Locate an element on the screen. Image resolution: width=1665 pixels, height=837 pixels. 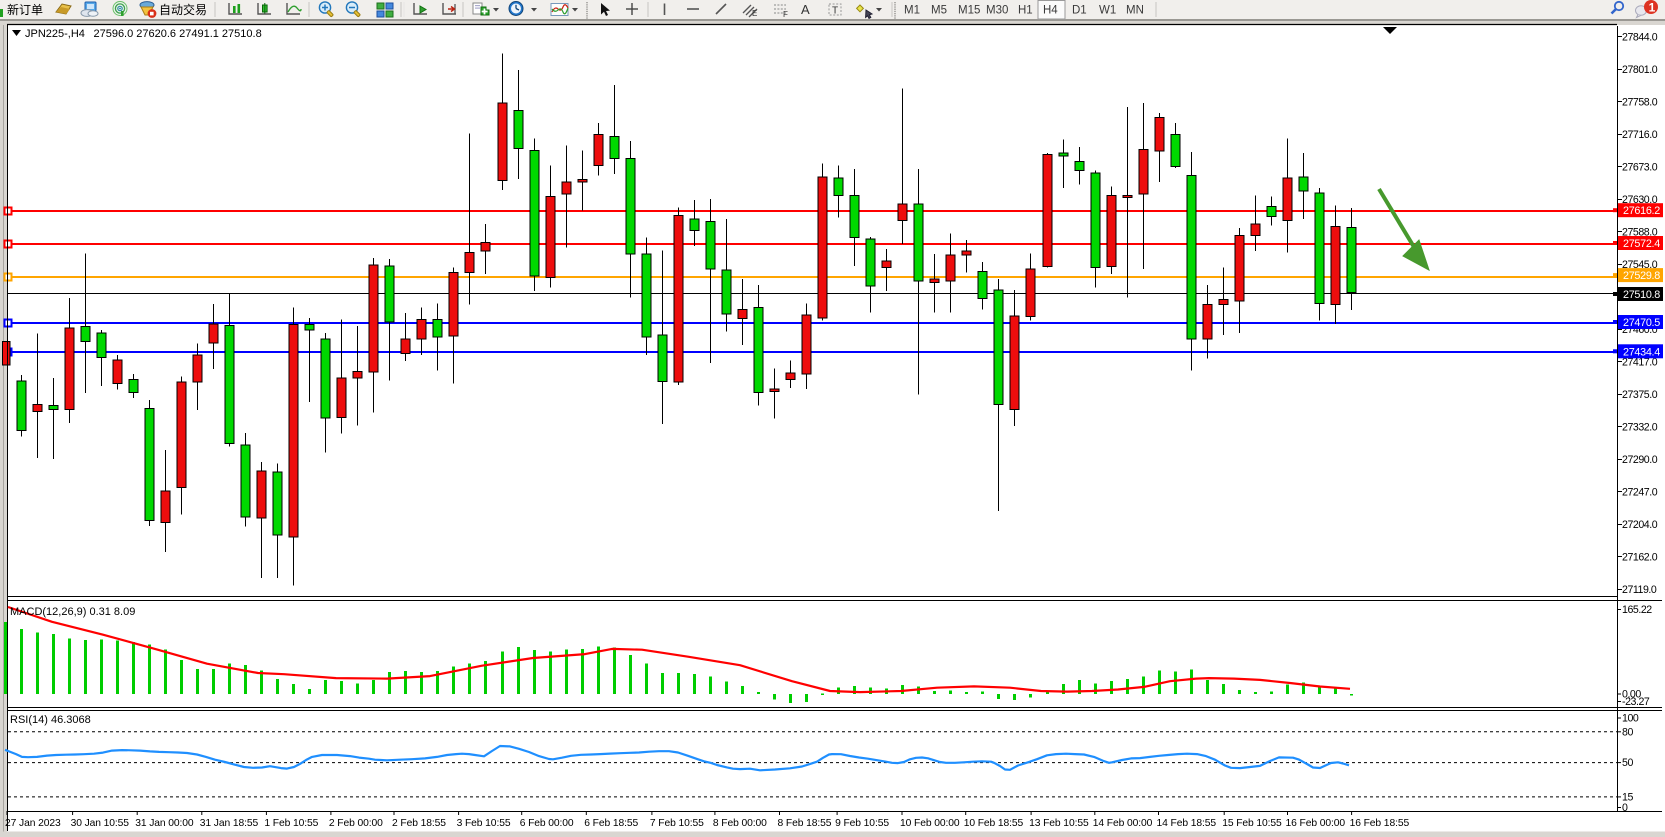
svg-text: W1 is located at coordinates (1107, 11).